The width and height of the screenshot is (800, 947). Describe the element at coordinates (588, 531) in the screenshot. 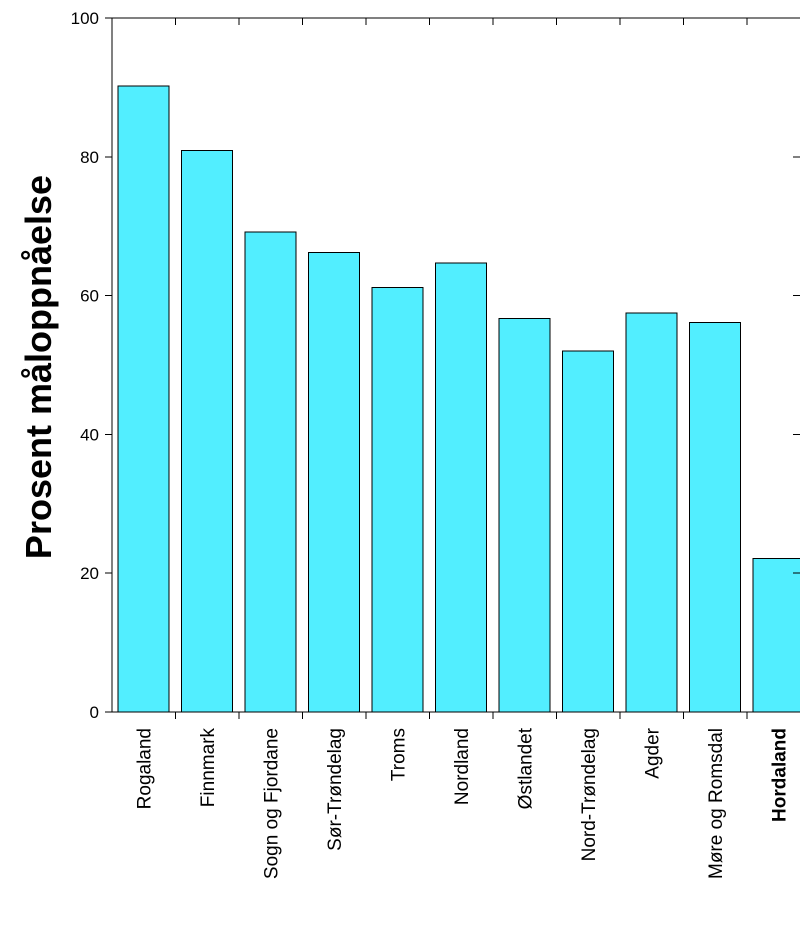

I see `bar-nord-trøndelag` at that location.